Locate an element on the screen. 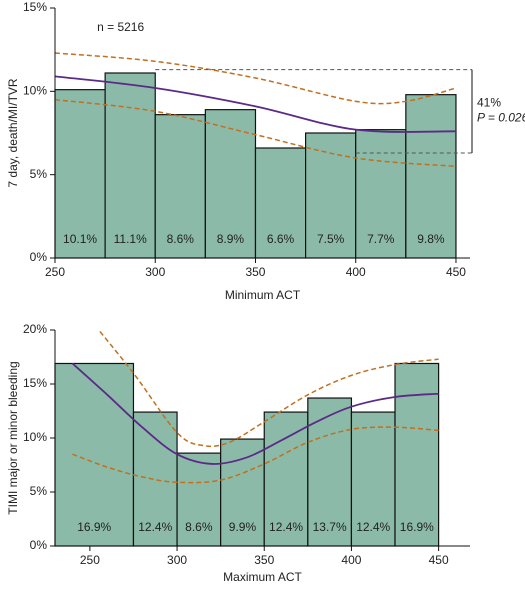 The height and width of the screenshot is (590, 525). value-label: 7.5% is located at coordinates (331, 239).